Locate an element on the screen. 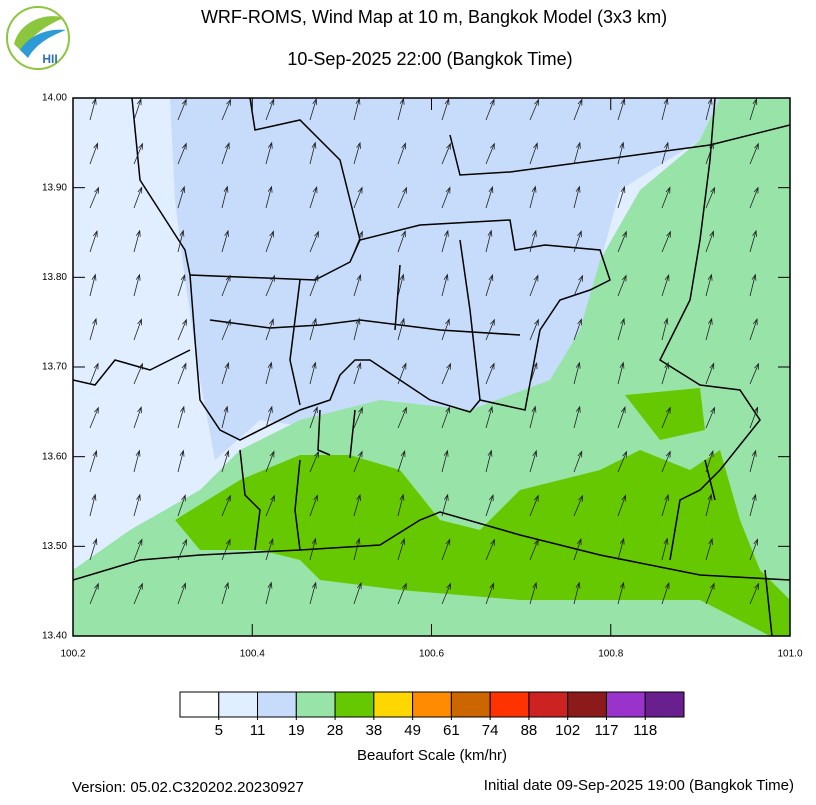  colorbar-label: 102 is located at coordinates (567, 730).